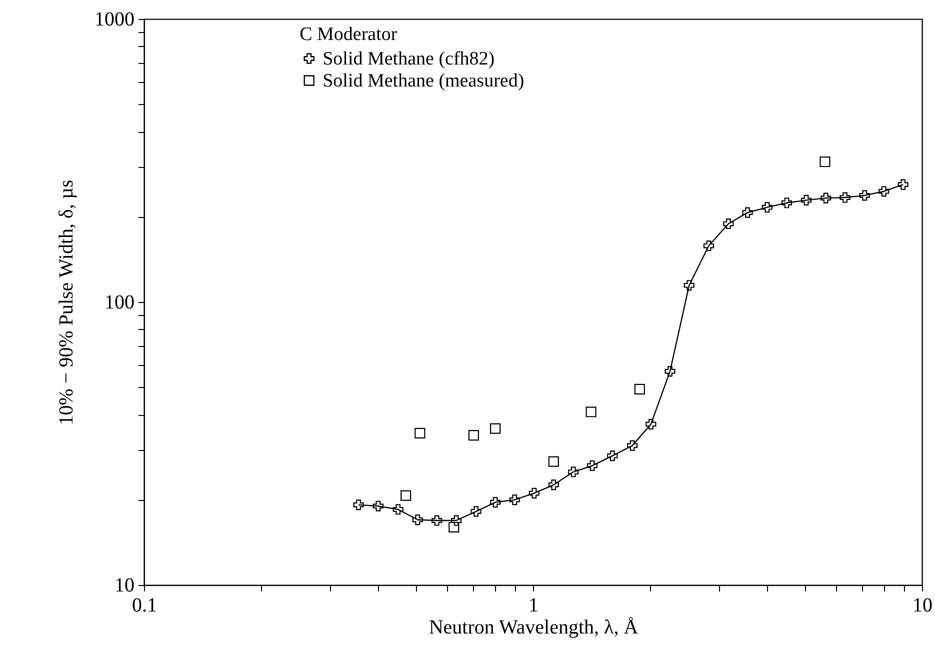  What do you see at coordinates (423, 81) in the screenshot?
I see `legend-label: Solid Methane (measured)` at bounding box center [423, 81].